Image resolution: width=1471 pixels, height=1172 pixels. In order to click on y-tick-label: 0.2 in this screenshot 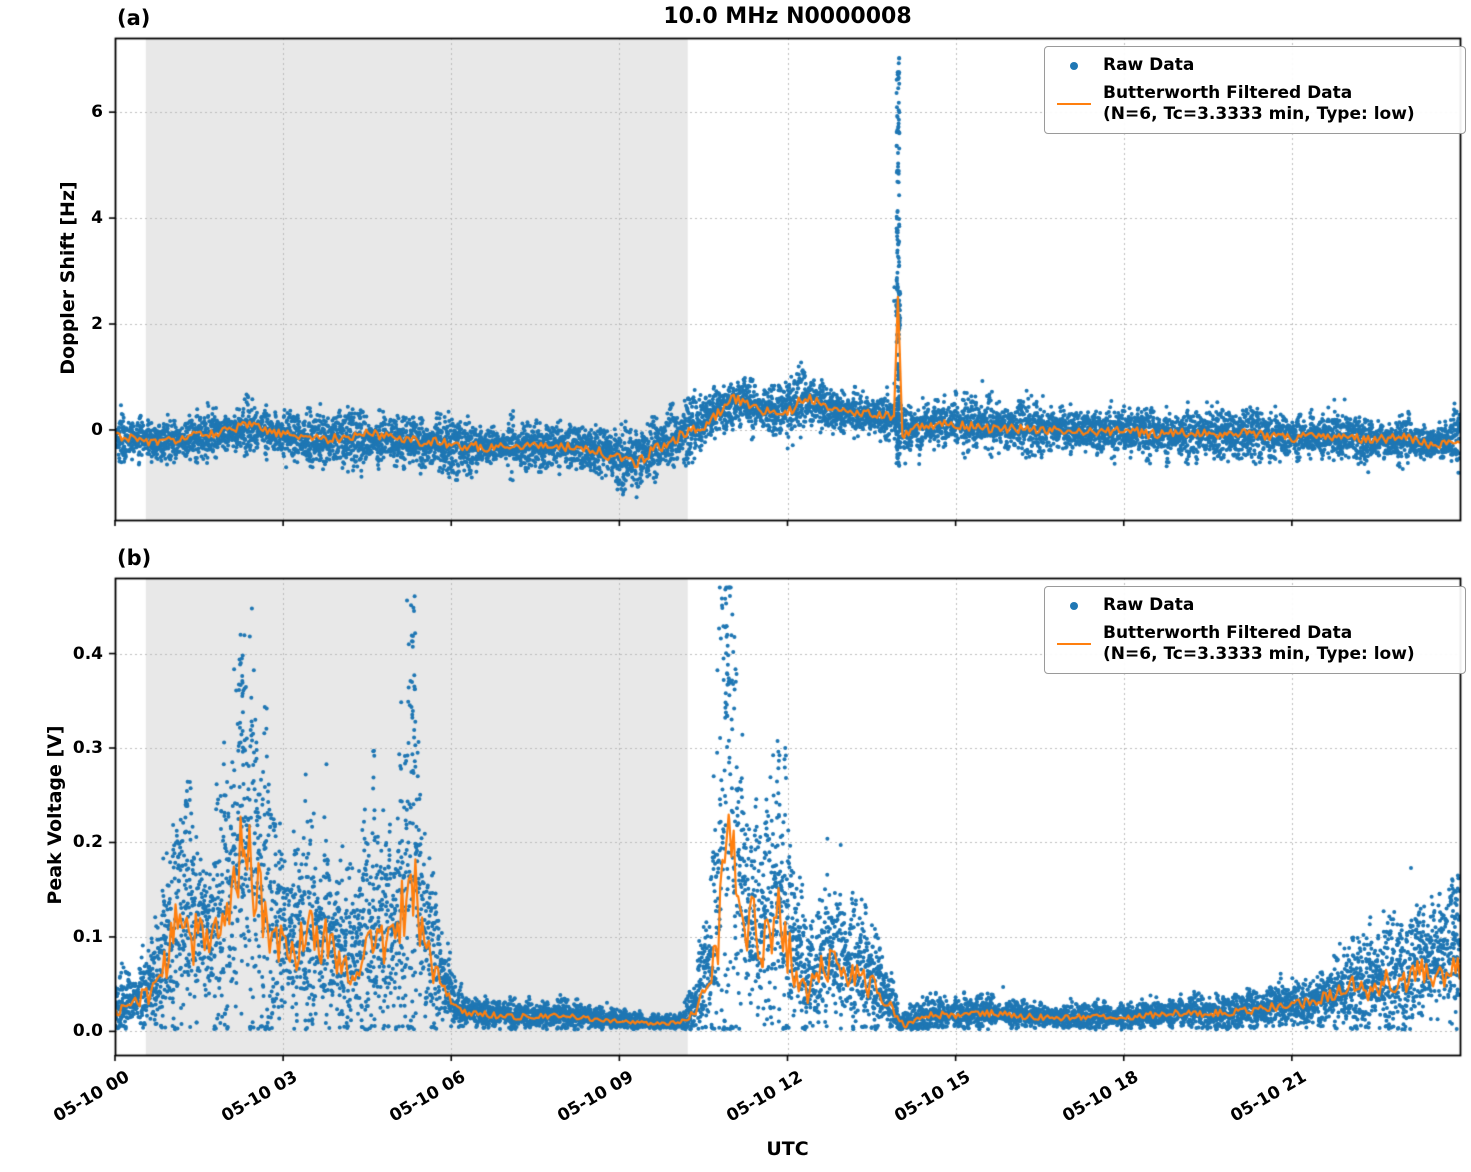, I will do `click(87, 842)`.